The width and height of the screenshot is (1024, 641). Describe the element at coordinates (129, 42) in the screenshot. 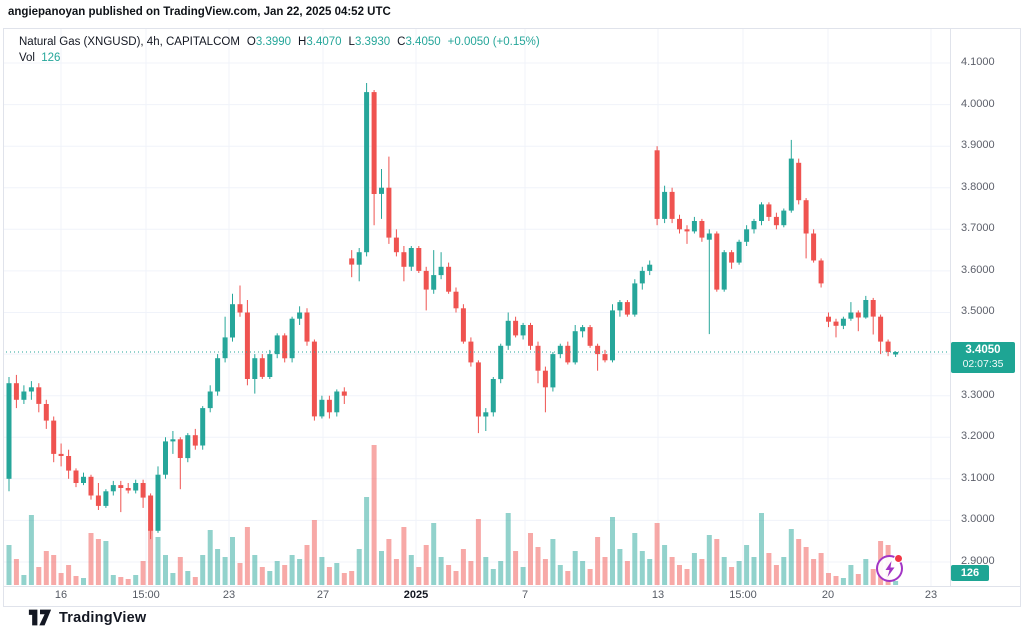

I see `symbol-title: Natural Gas (XNGUSD), 4h, CAPITALCOM` at that location.